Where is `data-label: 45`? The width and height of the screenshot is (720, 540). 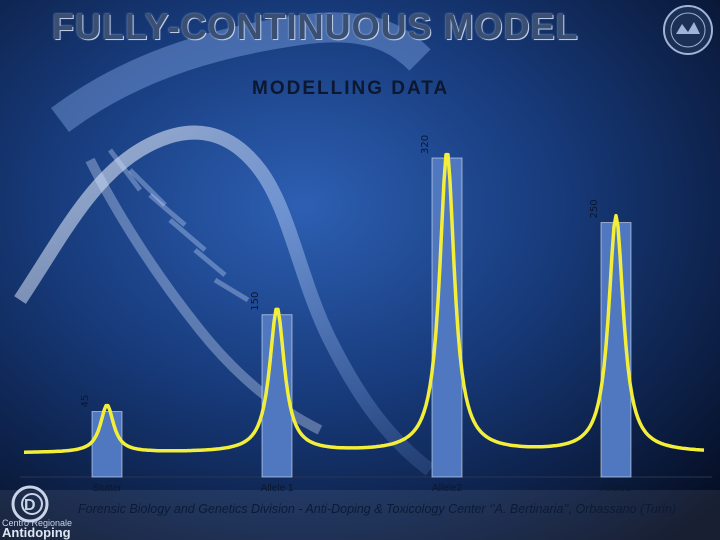 data-label: 45 is located at coordinates (85, 401).